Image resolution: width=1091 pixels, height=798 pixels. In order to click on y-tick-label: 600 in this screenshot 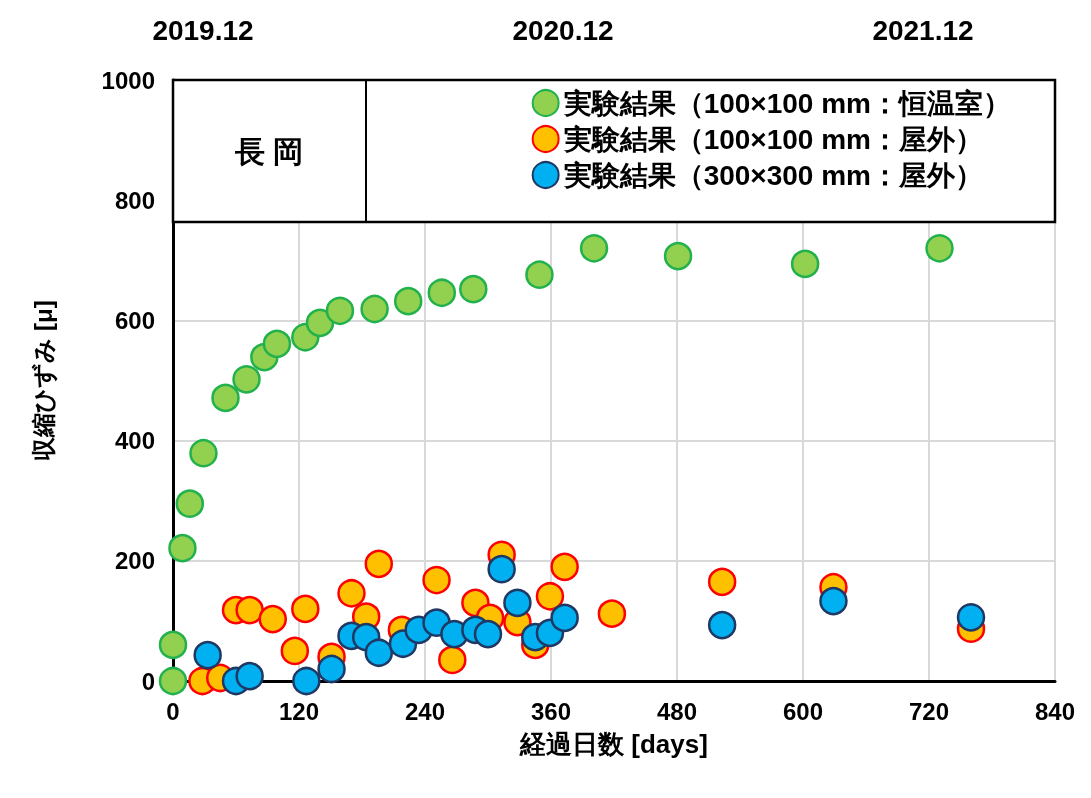, I will do `click(134, 320)`.